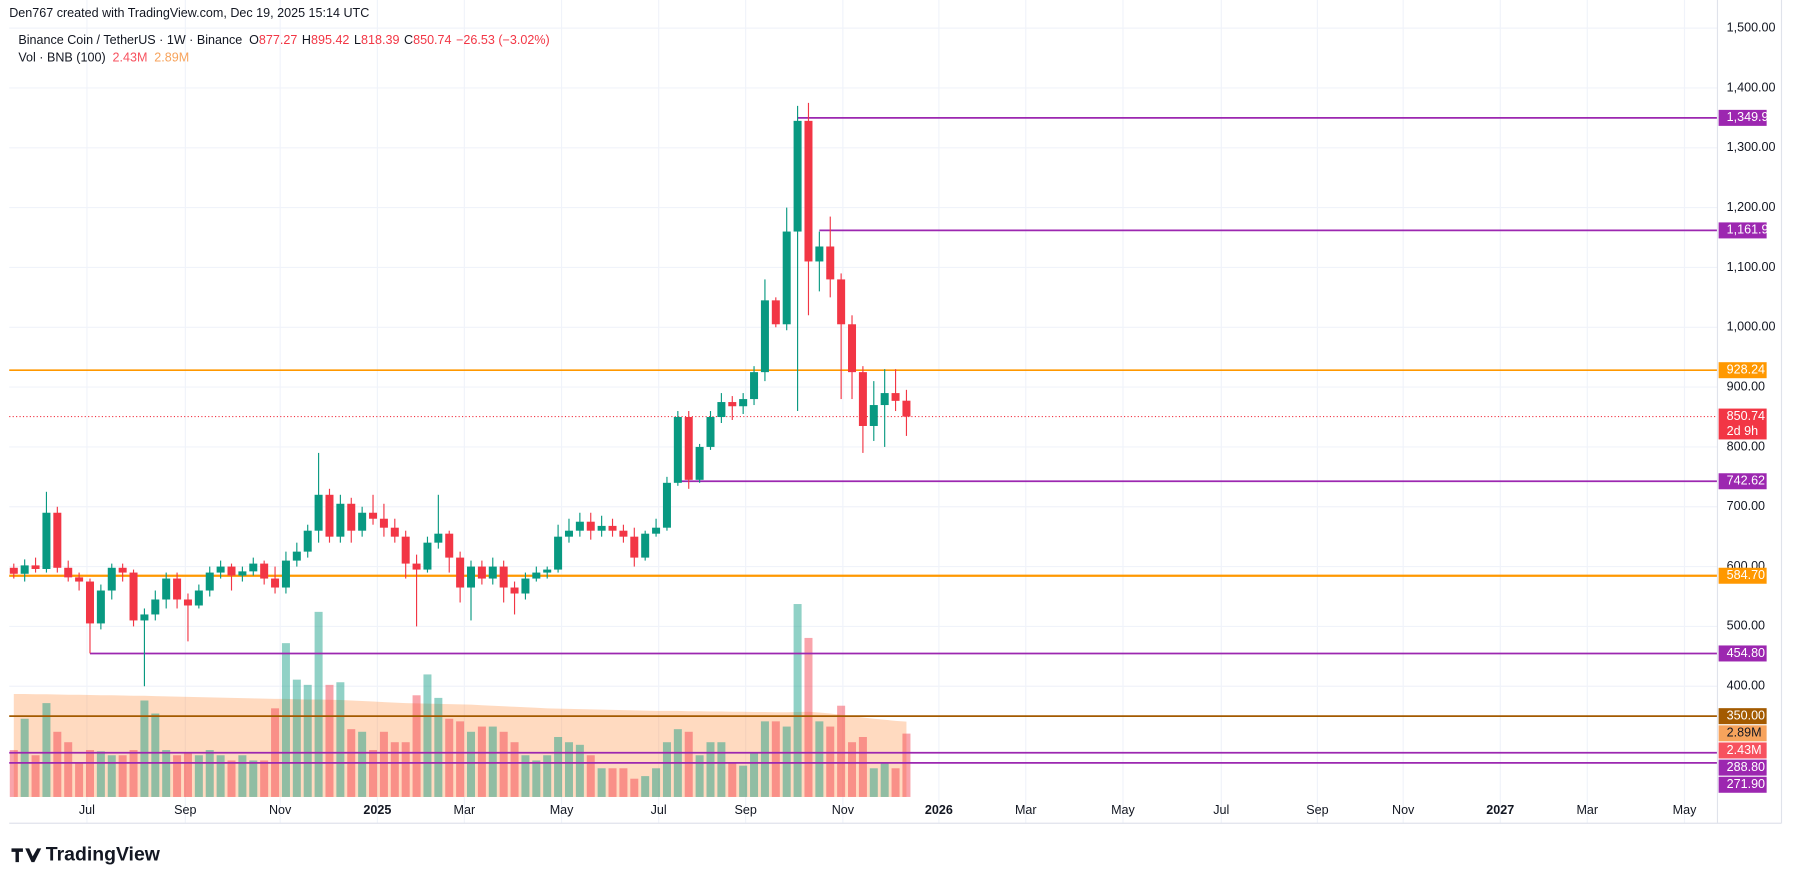  Describe the element at coordinates (357, 40) in the screenshot. I see `ohlc-key: L` at that location.